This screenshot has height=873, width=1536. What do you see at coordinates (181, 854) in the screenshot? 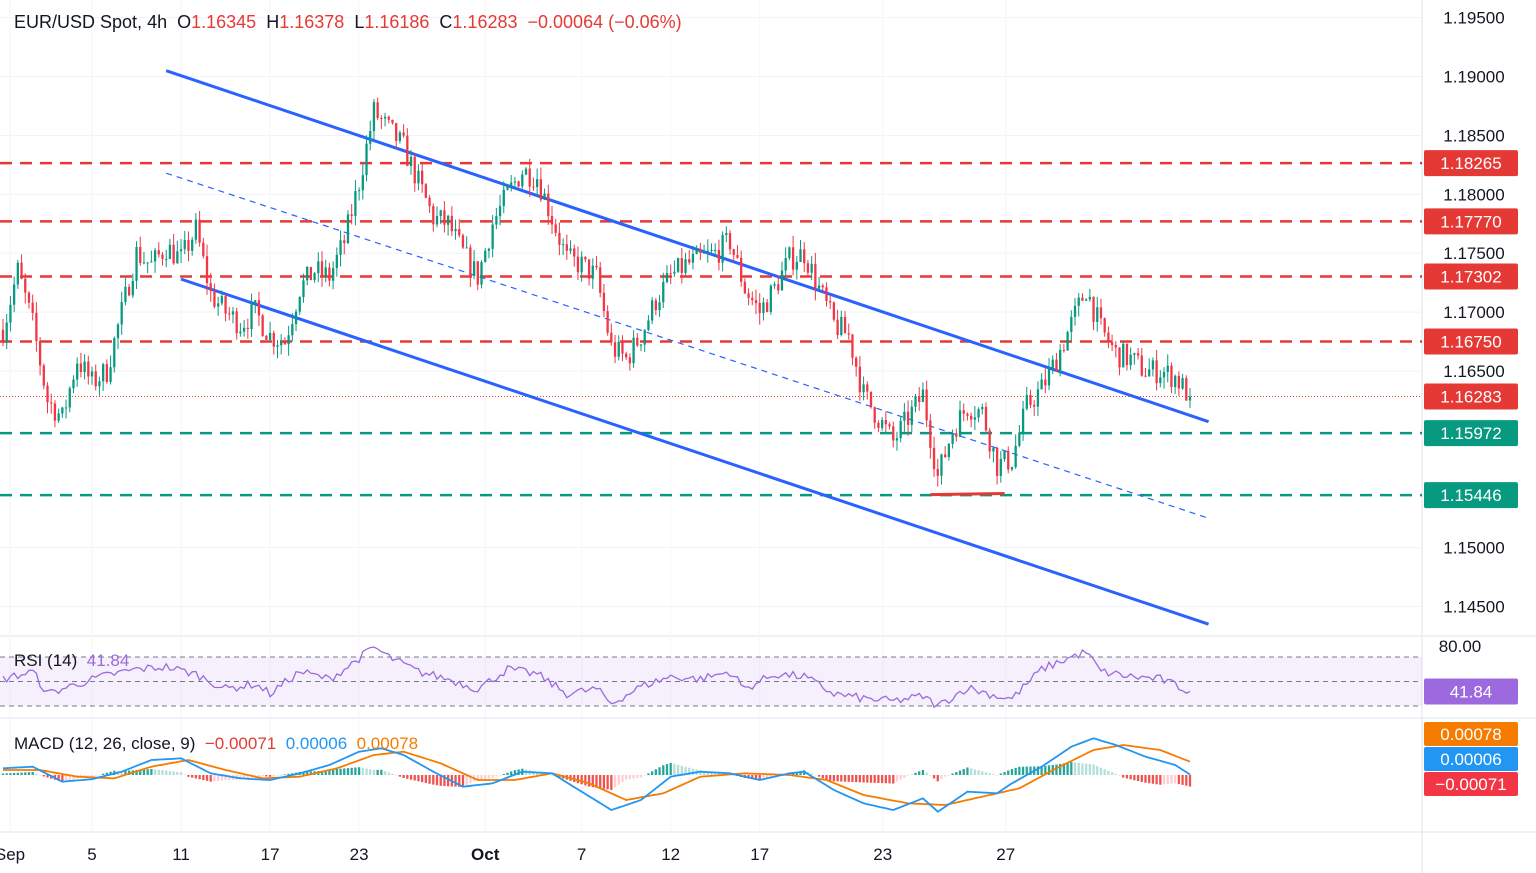
I see `time-tick-label: 11` at bounding box center [181, 854].